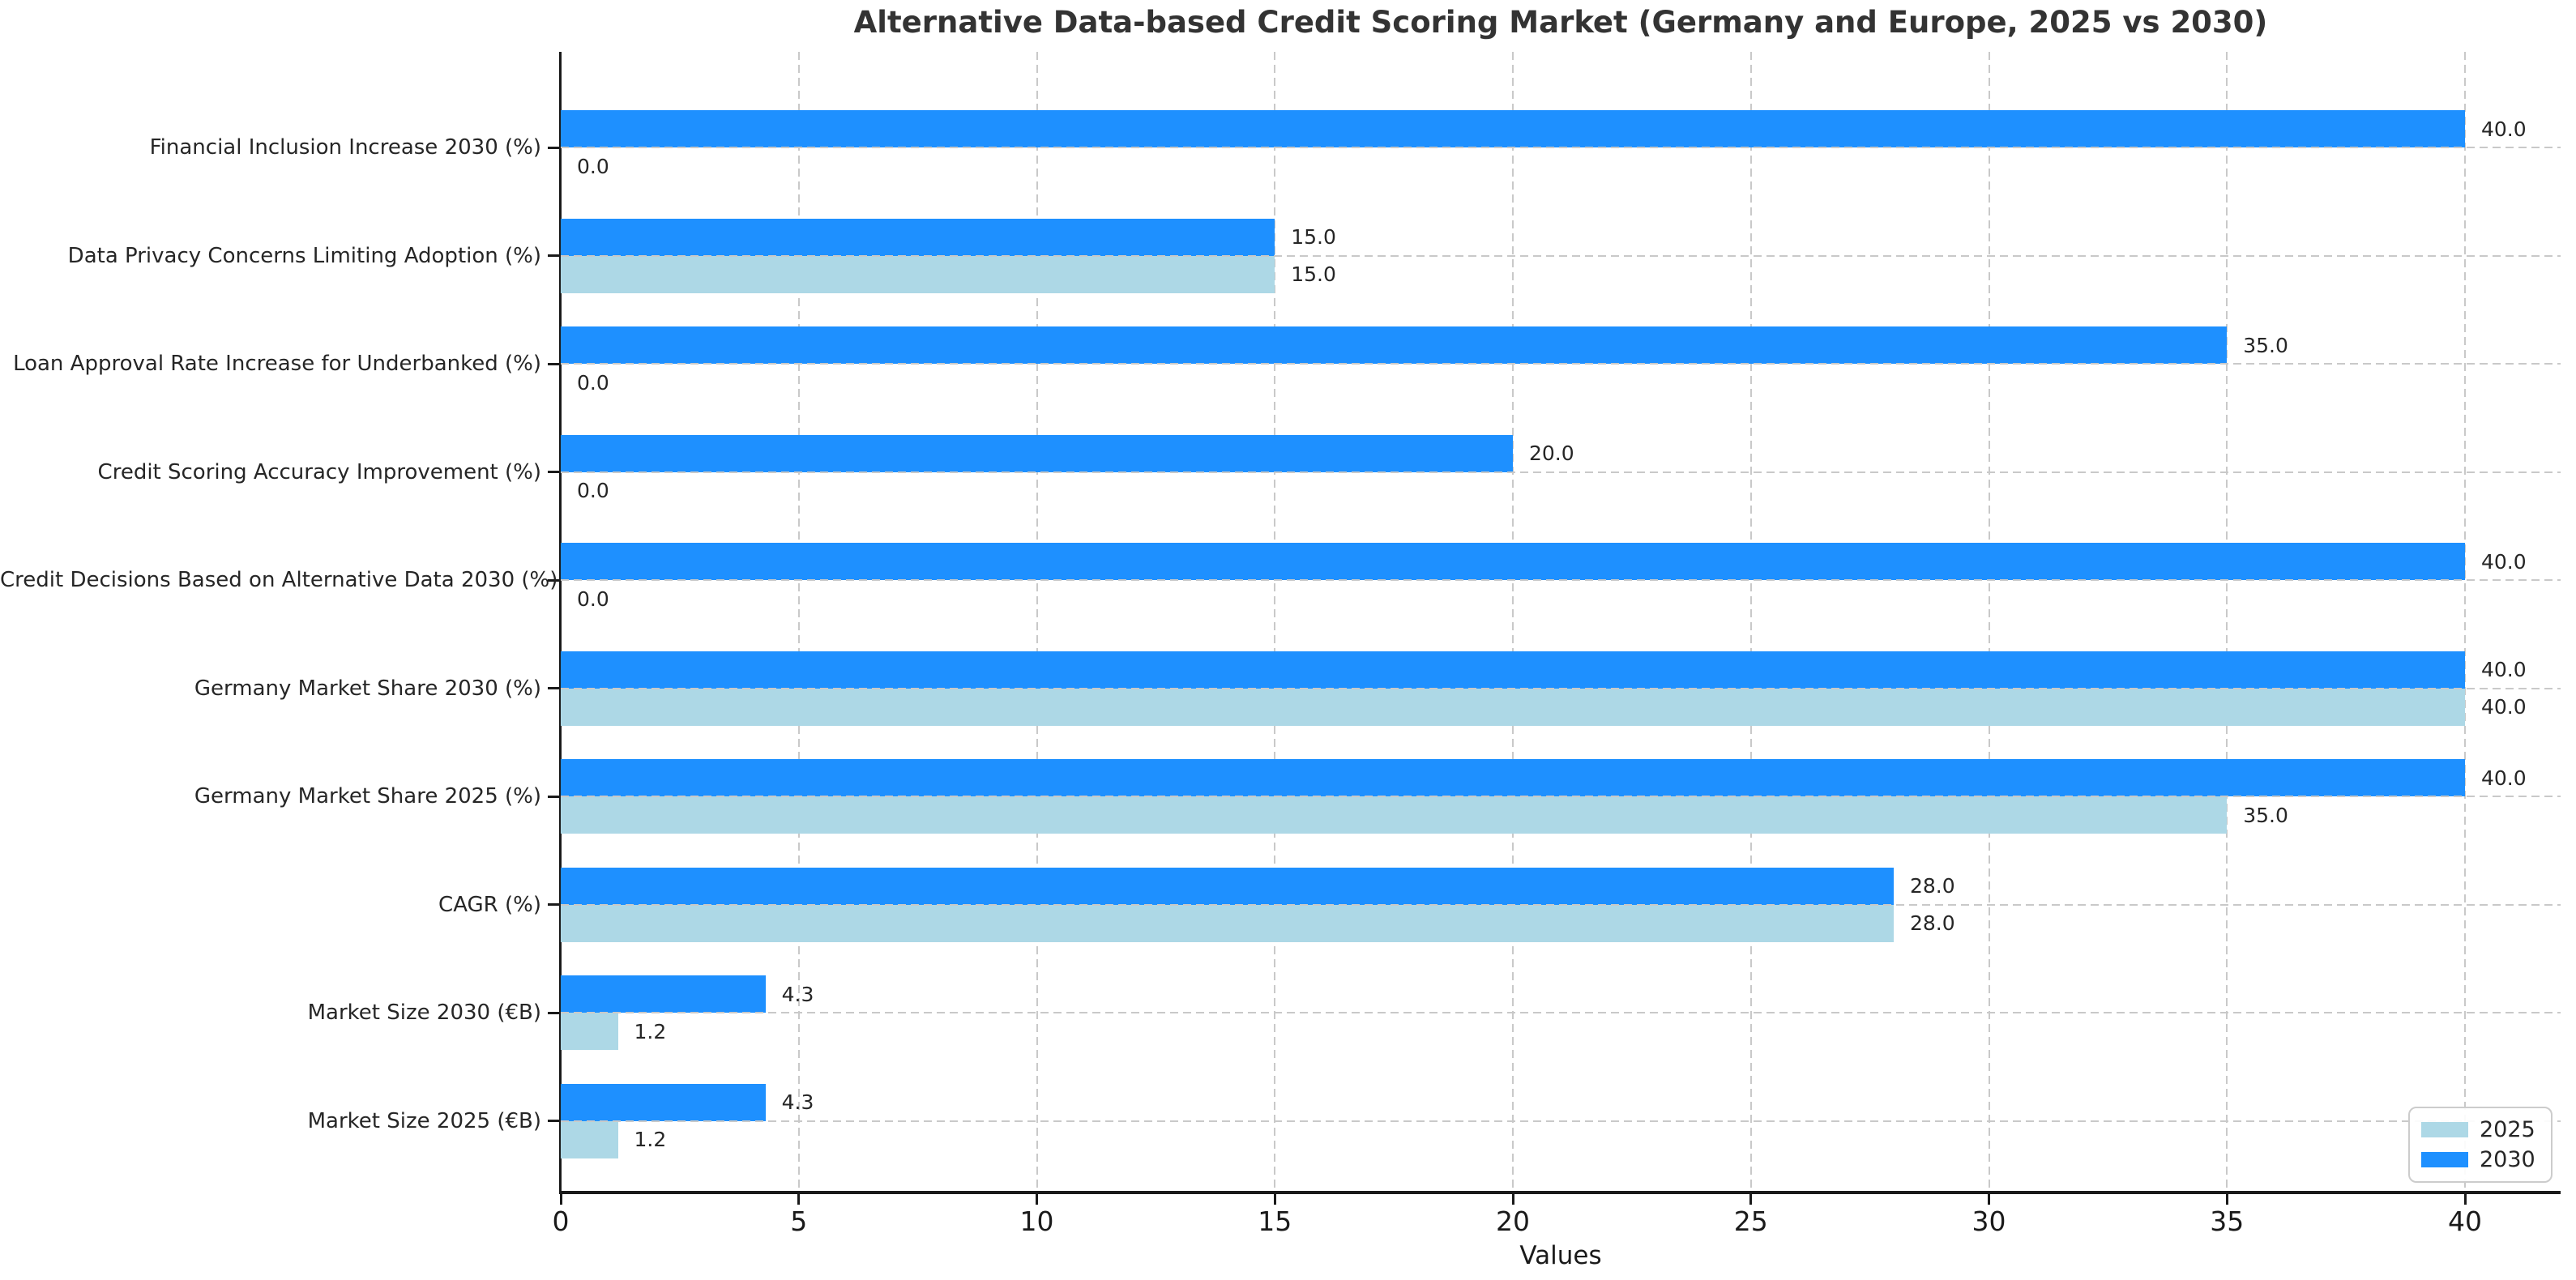  I want to click on x-tick-label: 10, so click(1036, 1221).